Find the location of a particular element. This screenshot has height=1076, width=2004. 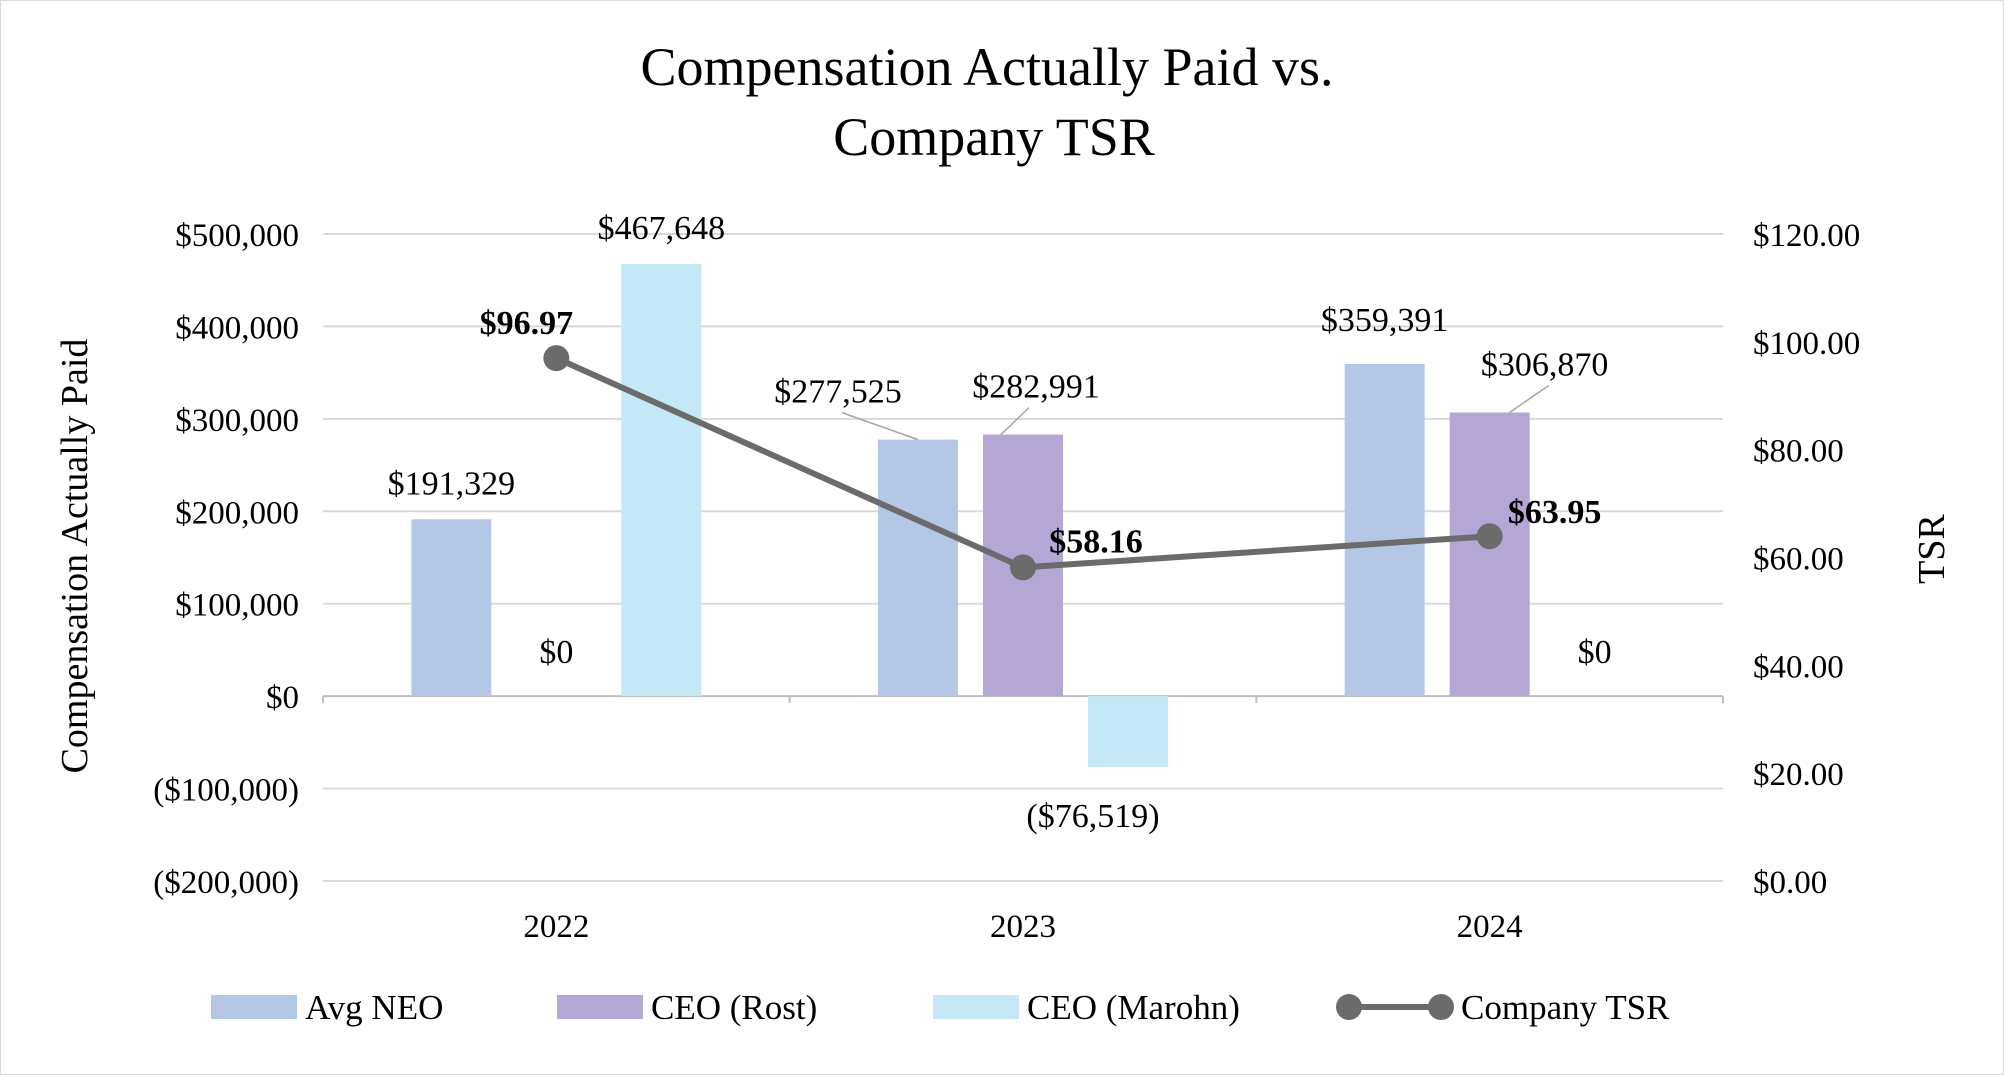

y2-tick-label: $20.00 is located at coordinates (1798, 775).